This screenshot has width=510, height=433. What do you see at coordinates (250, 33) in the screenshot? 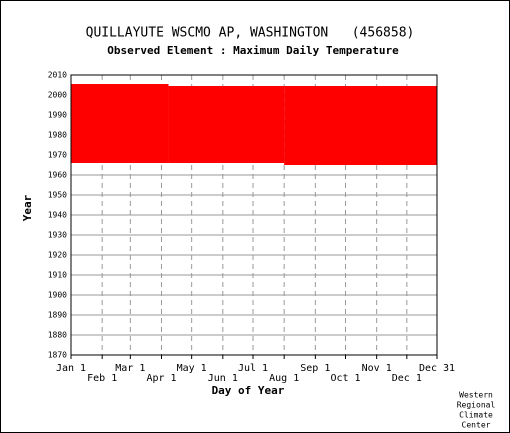
I see `chart-title: QUILLAYUTE WSCMO AP, WASHINGTON (456858)` at bounding box center [250, 33].